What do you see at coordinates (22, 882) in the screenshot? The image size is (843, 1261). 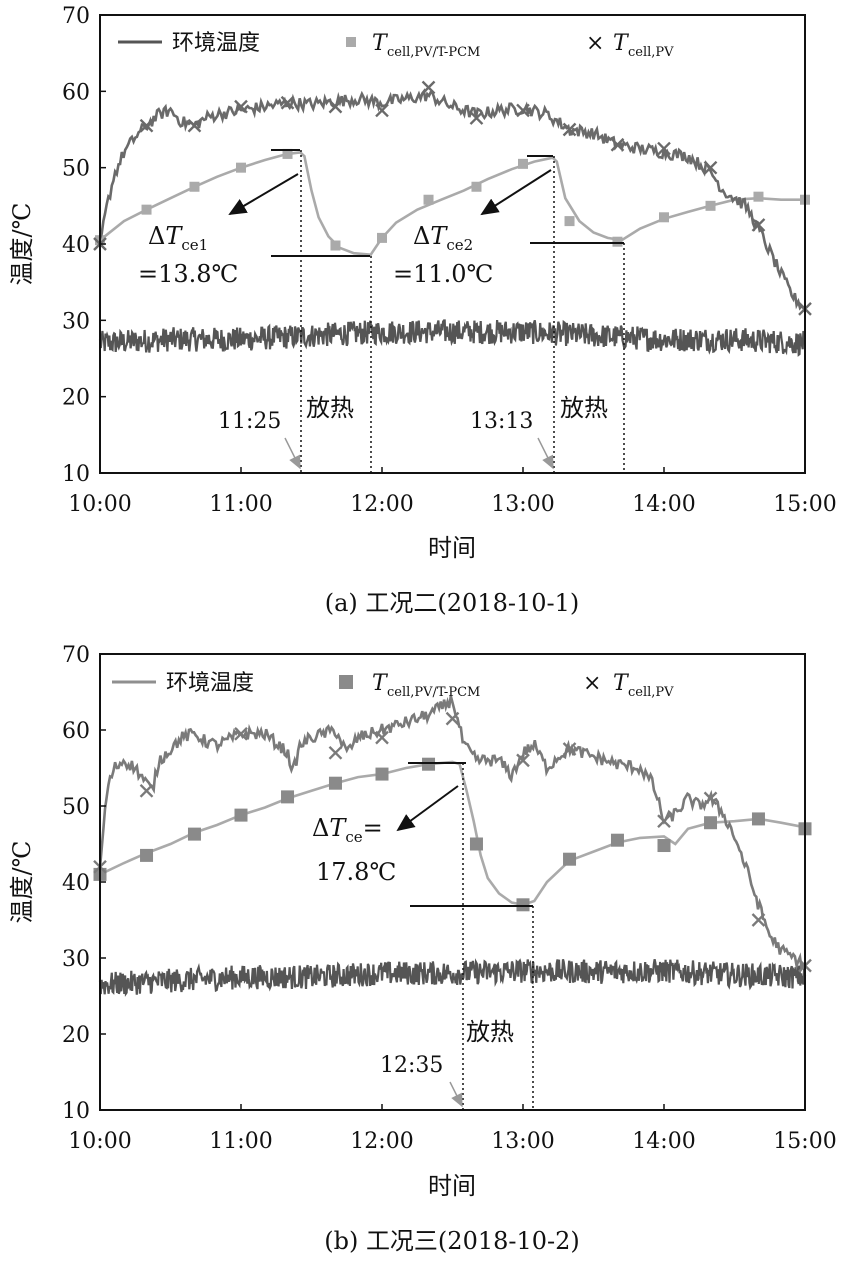 I see `panel-b-y-axis-label: 温度/℃` at bounding box center [22, 882].